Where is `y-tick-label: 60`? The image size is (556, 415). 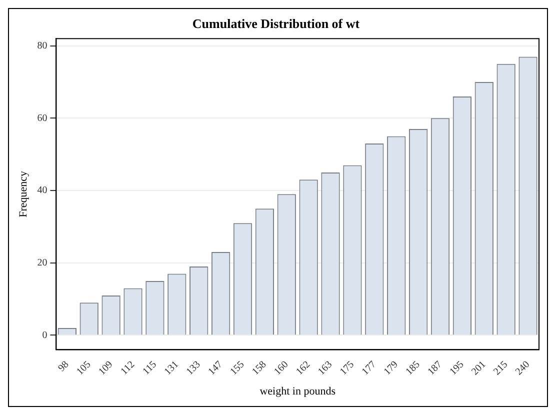 y-tick-label: 60 is located at coordinates (42, 118).